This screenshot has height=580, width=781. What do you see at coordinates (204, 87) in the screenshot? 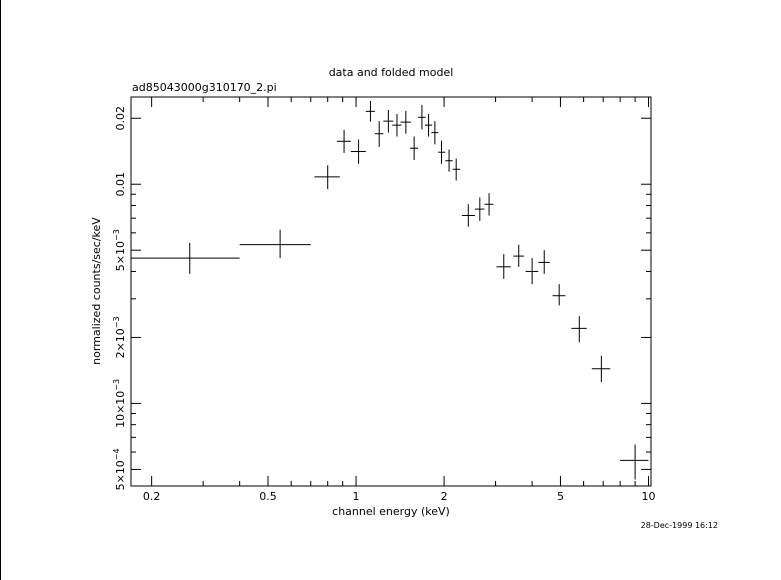
I see `chart-subtitle: ad85043000g310170_2.pi` at bounding box center [204, 87].